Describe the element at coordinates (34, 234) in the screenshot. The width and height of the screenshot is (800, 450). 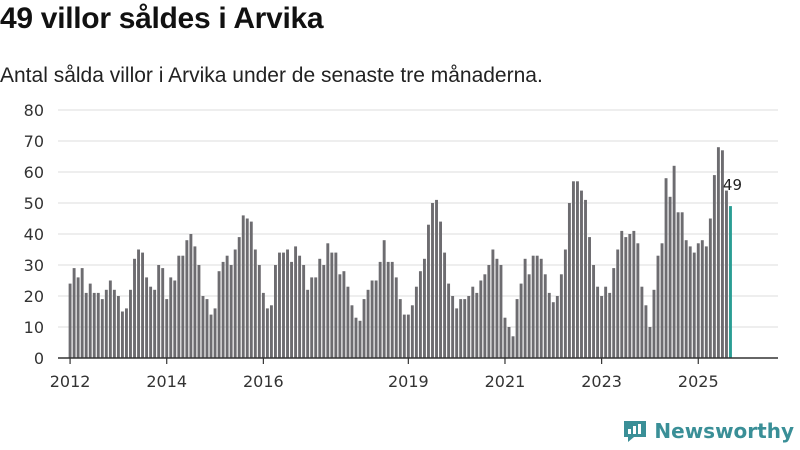
I see `y-tick-label: 40` at that location.